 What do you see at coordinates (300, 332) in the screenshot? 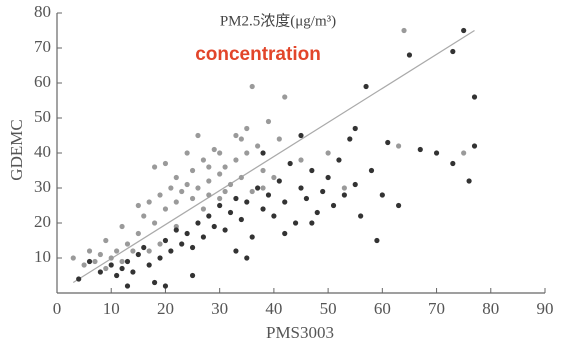
I see `x-axis-label: PMS3003` at bounding box center [300, 332].